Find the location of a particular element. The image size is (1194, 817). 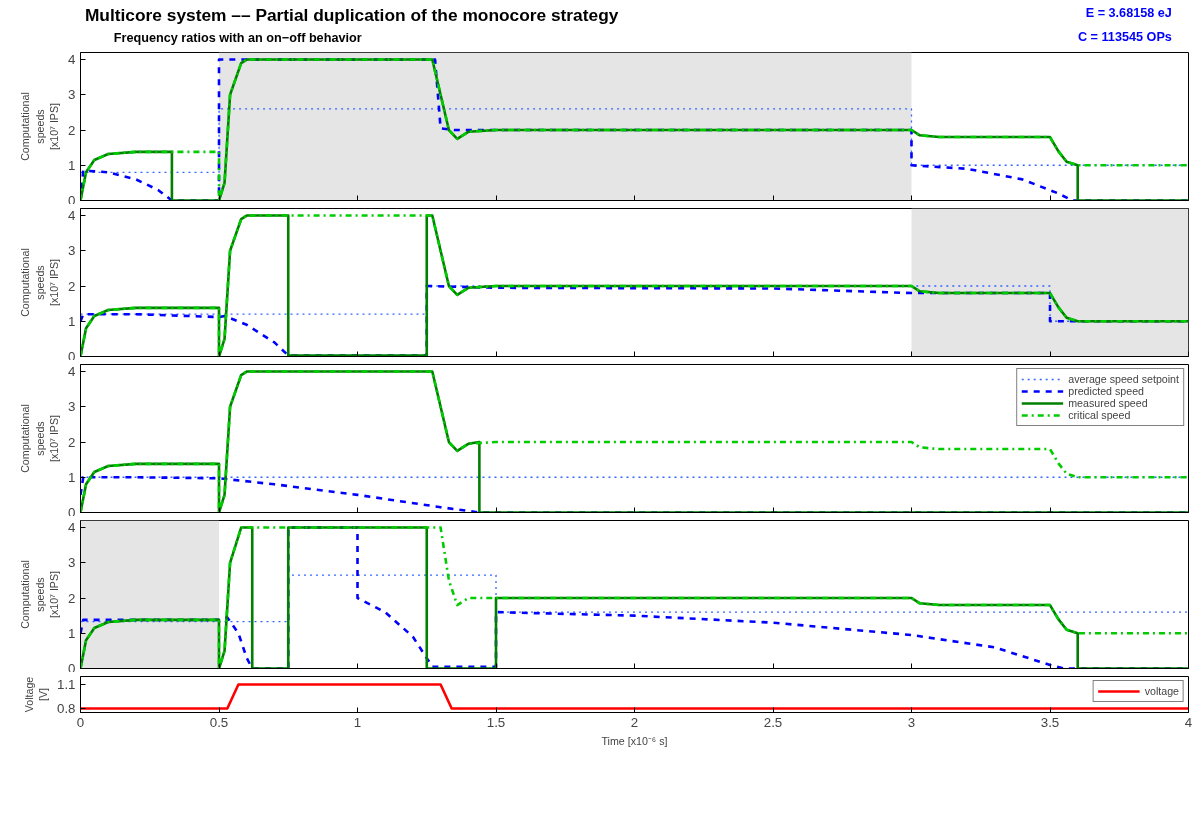

x-tick-label: 0.5 is located at coordinates (219, 722).